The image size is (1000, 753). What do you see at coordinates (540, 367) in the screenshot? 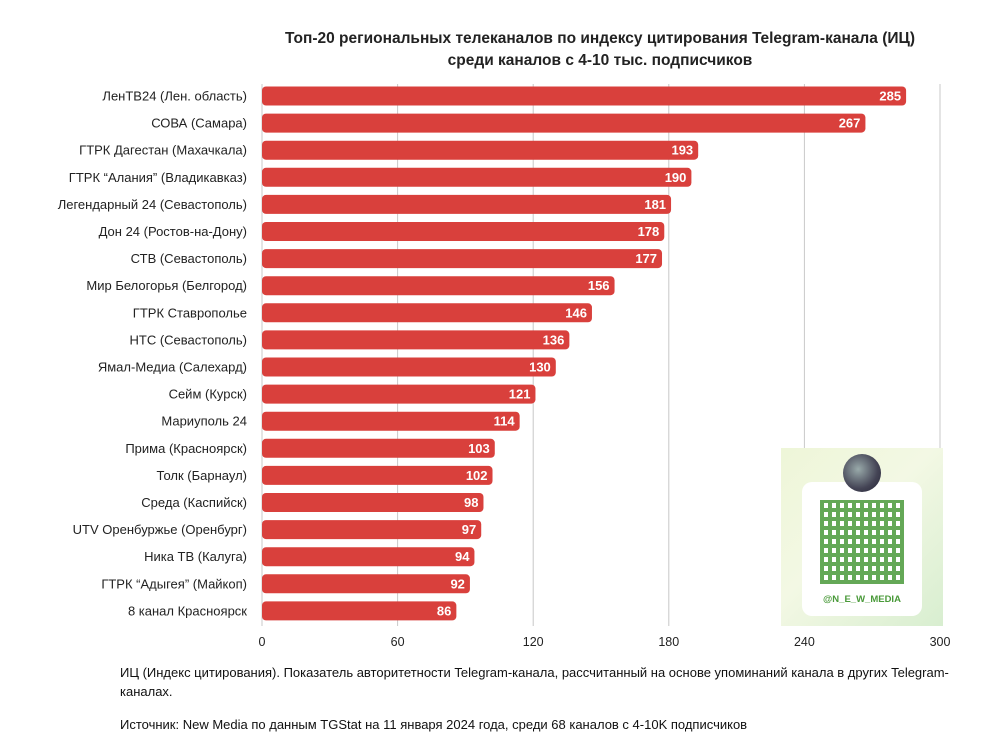
I see `data-label: 130` at bounding box center [540, 367].